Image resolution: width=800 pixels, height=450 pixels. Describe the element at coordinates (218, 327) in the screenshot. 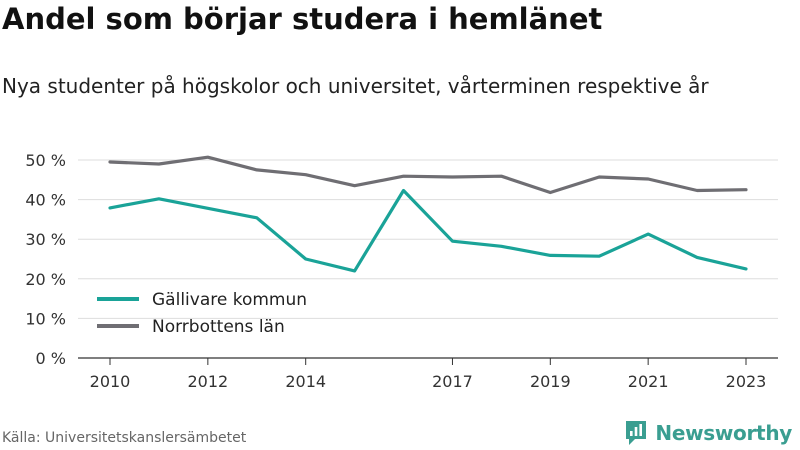

I see `legend-label: Norrbottens län` at that location.